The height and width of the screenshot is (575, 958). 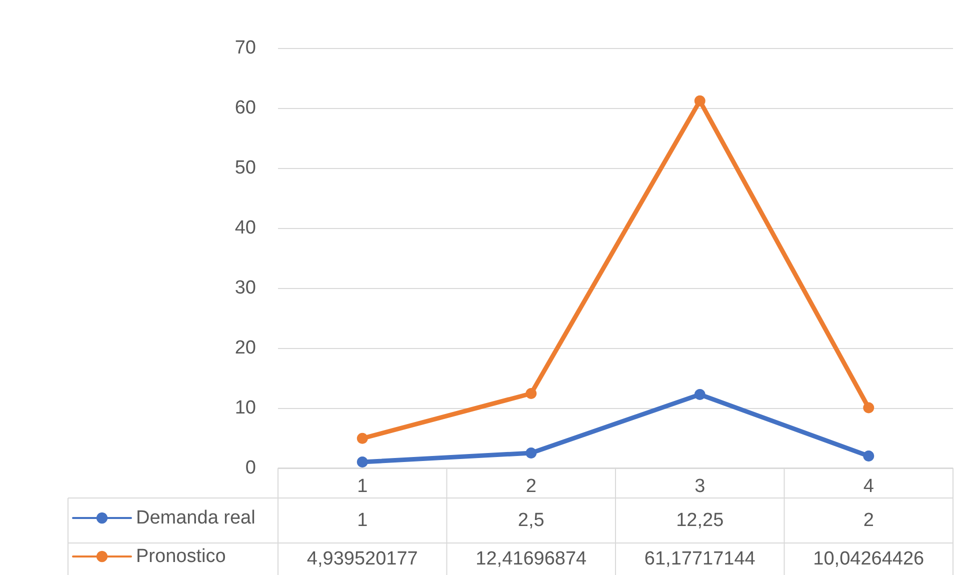 I want to click on x-tick-label: 2, so click(x=531, y=486).